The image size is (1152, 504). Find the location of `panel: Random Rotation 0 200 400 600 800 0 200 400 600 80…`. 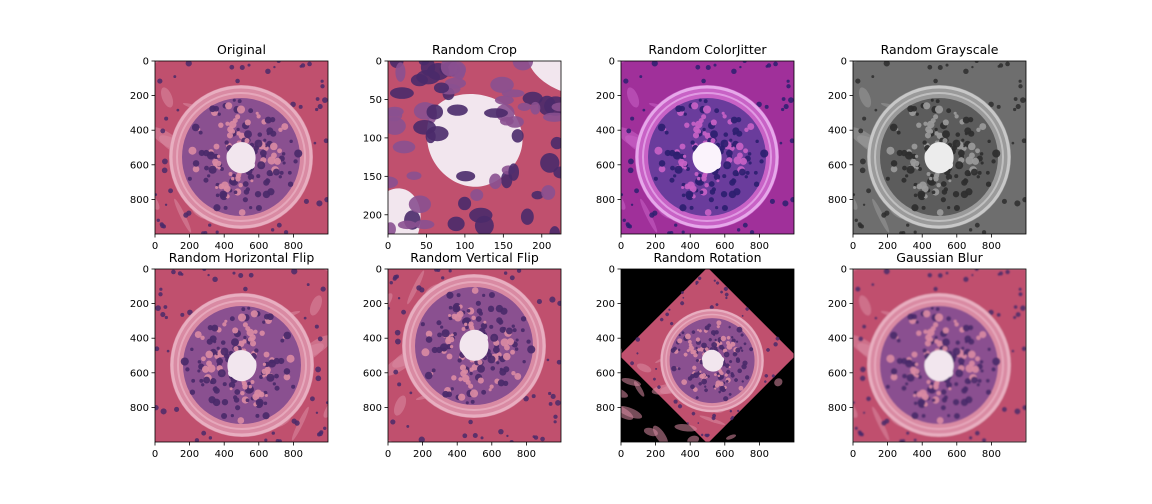

panel: Random Rotation 0 200 400 600 800 0 200 400 600 80… is located at coordinates (695, 355).